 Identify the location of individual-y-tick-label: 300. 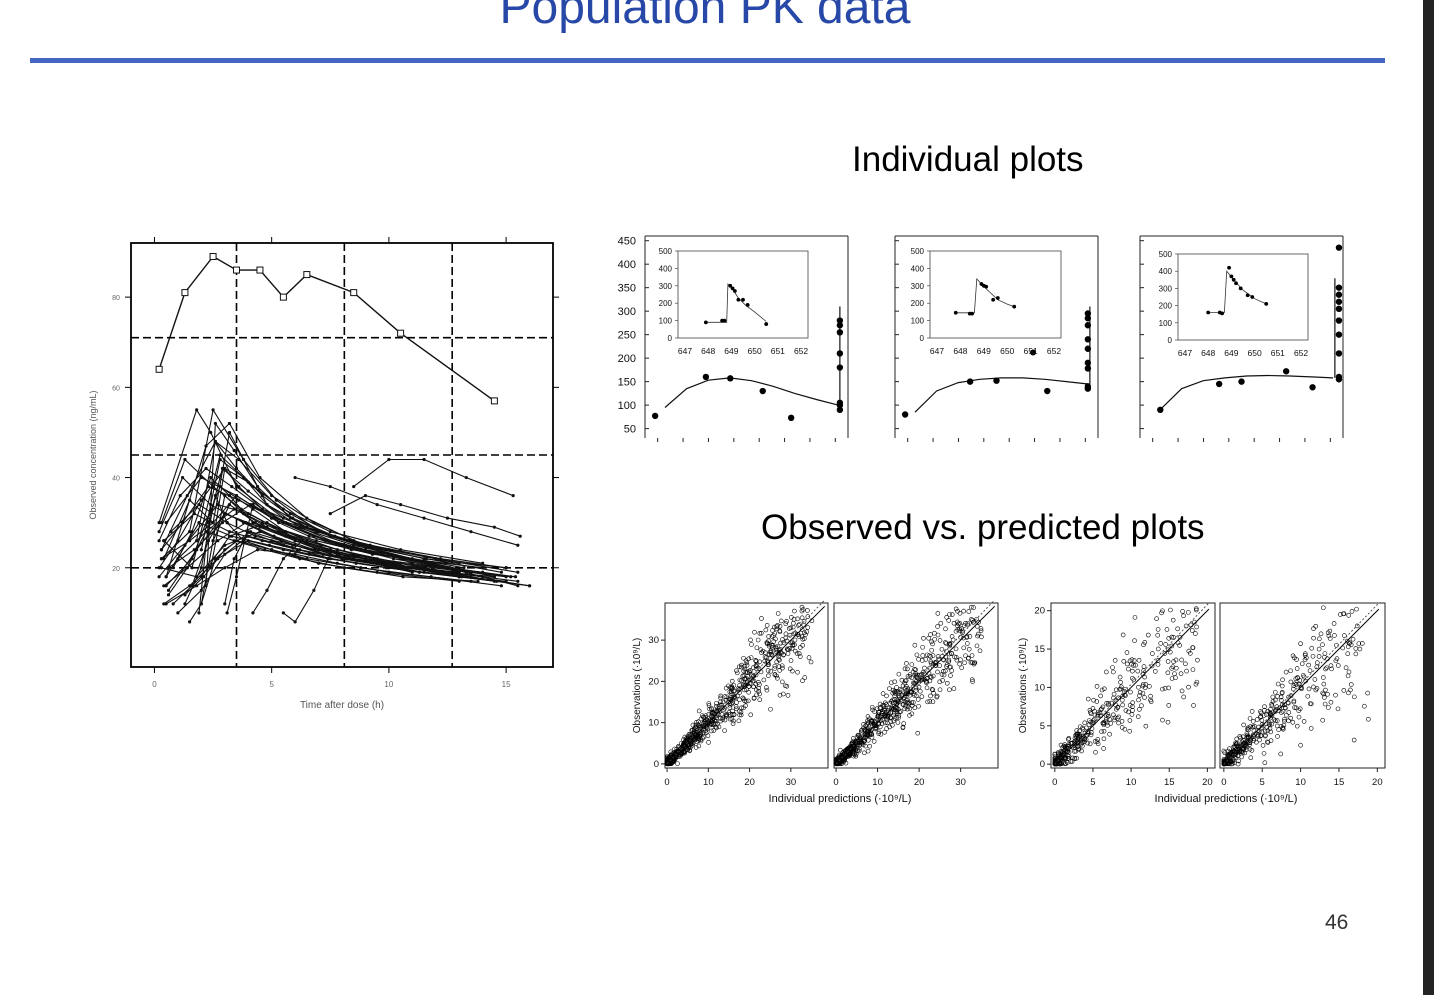
(627, 312).